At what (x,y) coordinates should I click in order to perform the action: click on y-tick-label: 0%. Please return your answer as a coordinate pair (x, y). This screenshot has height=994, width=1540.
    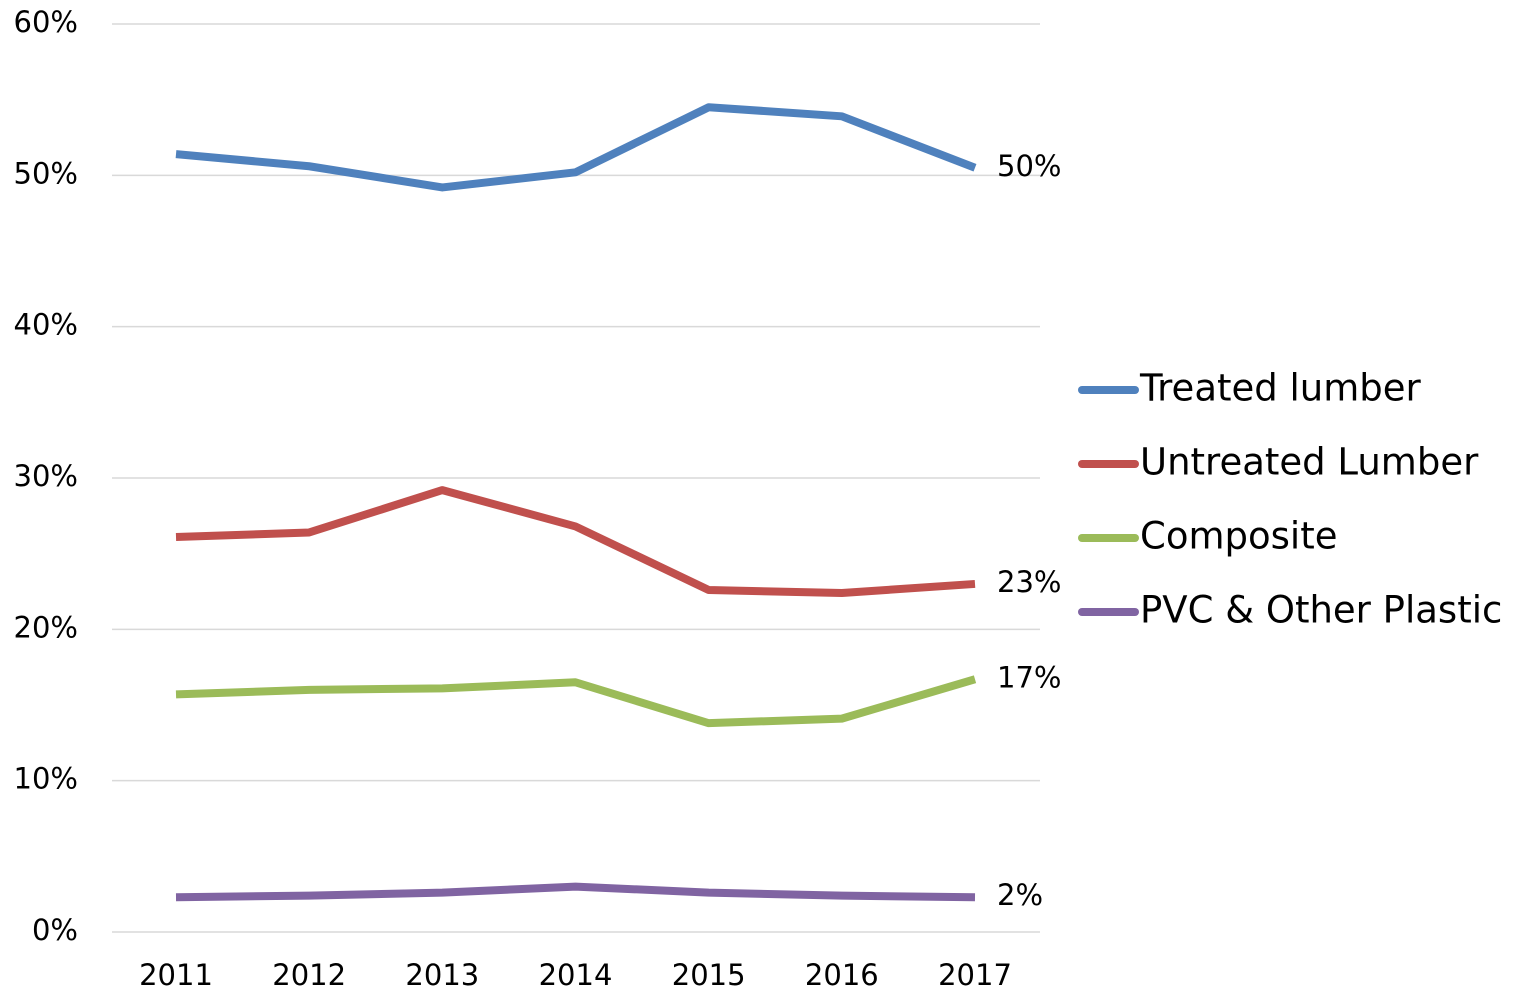
    Looking at the image, I should click on (55, 930).